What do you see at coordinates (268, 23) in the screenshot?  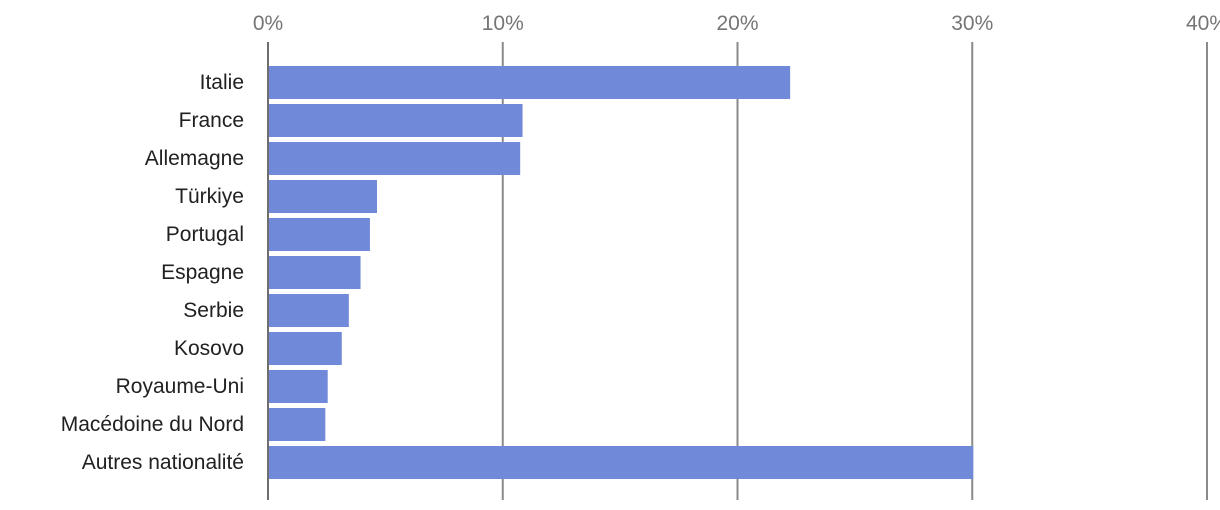 I see `x-tick-label: 0%` at bounding box center [268, 23].